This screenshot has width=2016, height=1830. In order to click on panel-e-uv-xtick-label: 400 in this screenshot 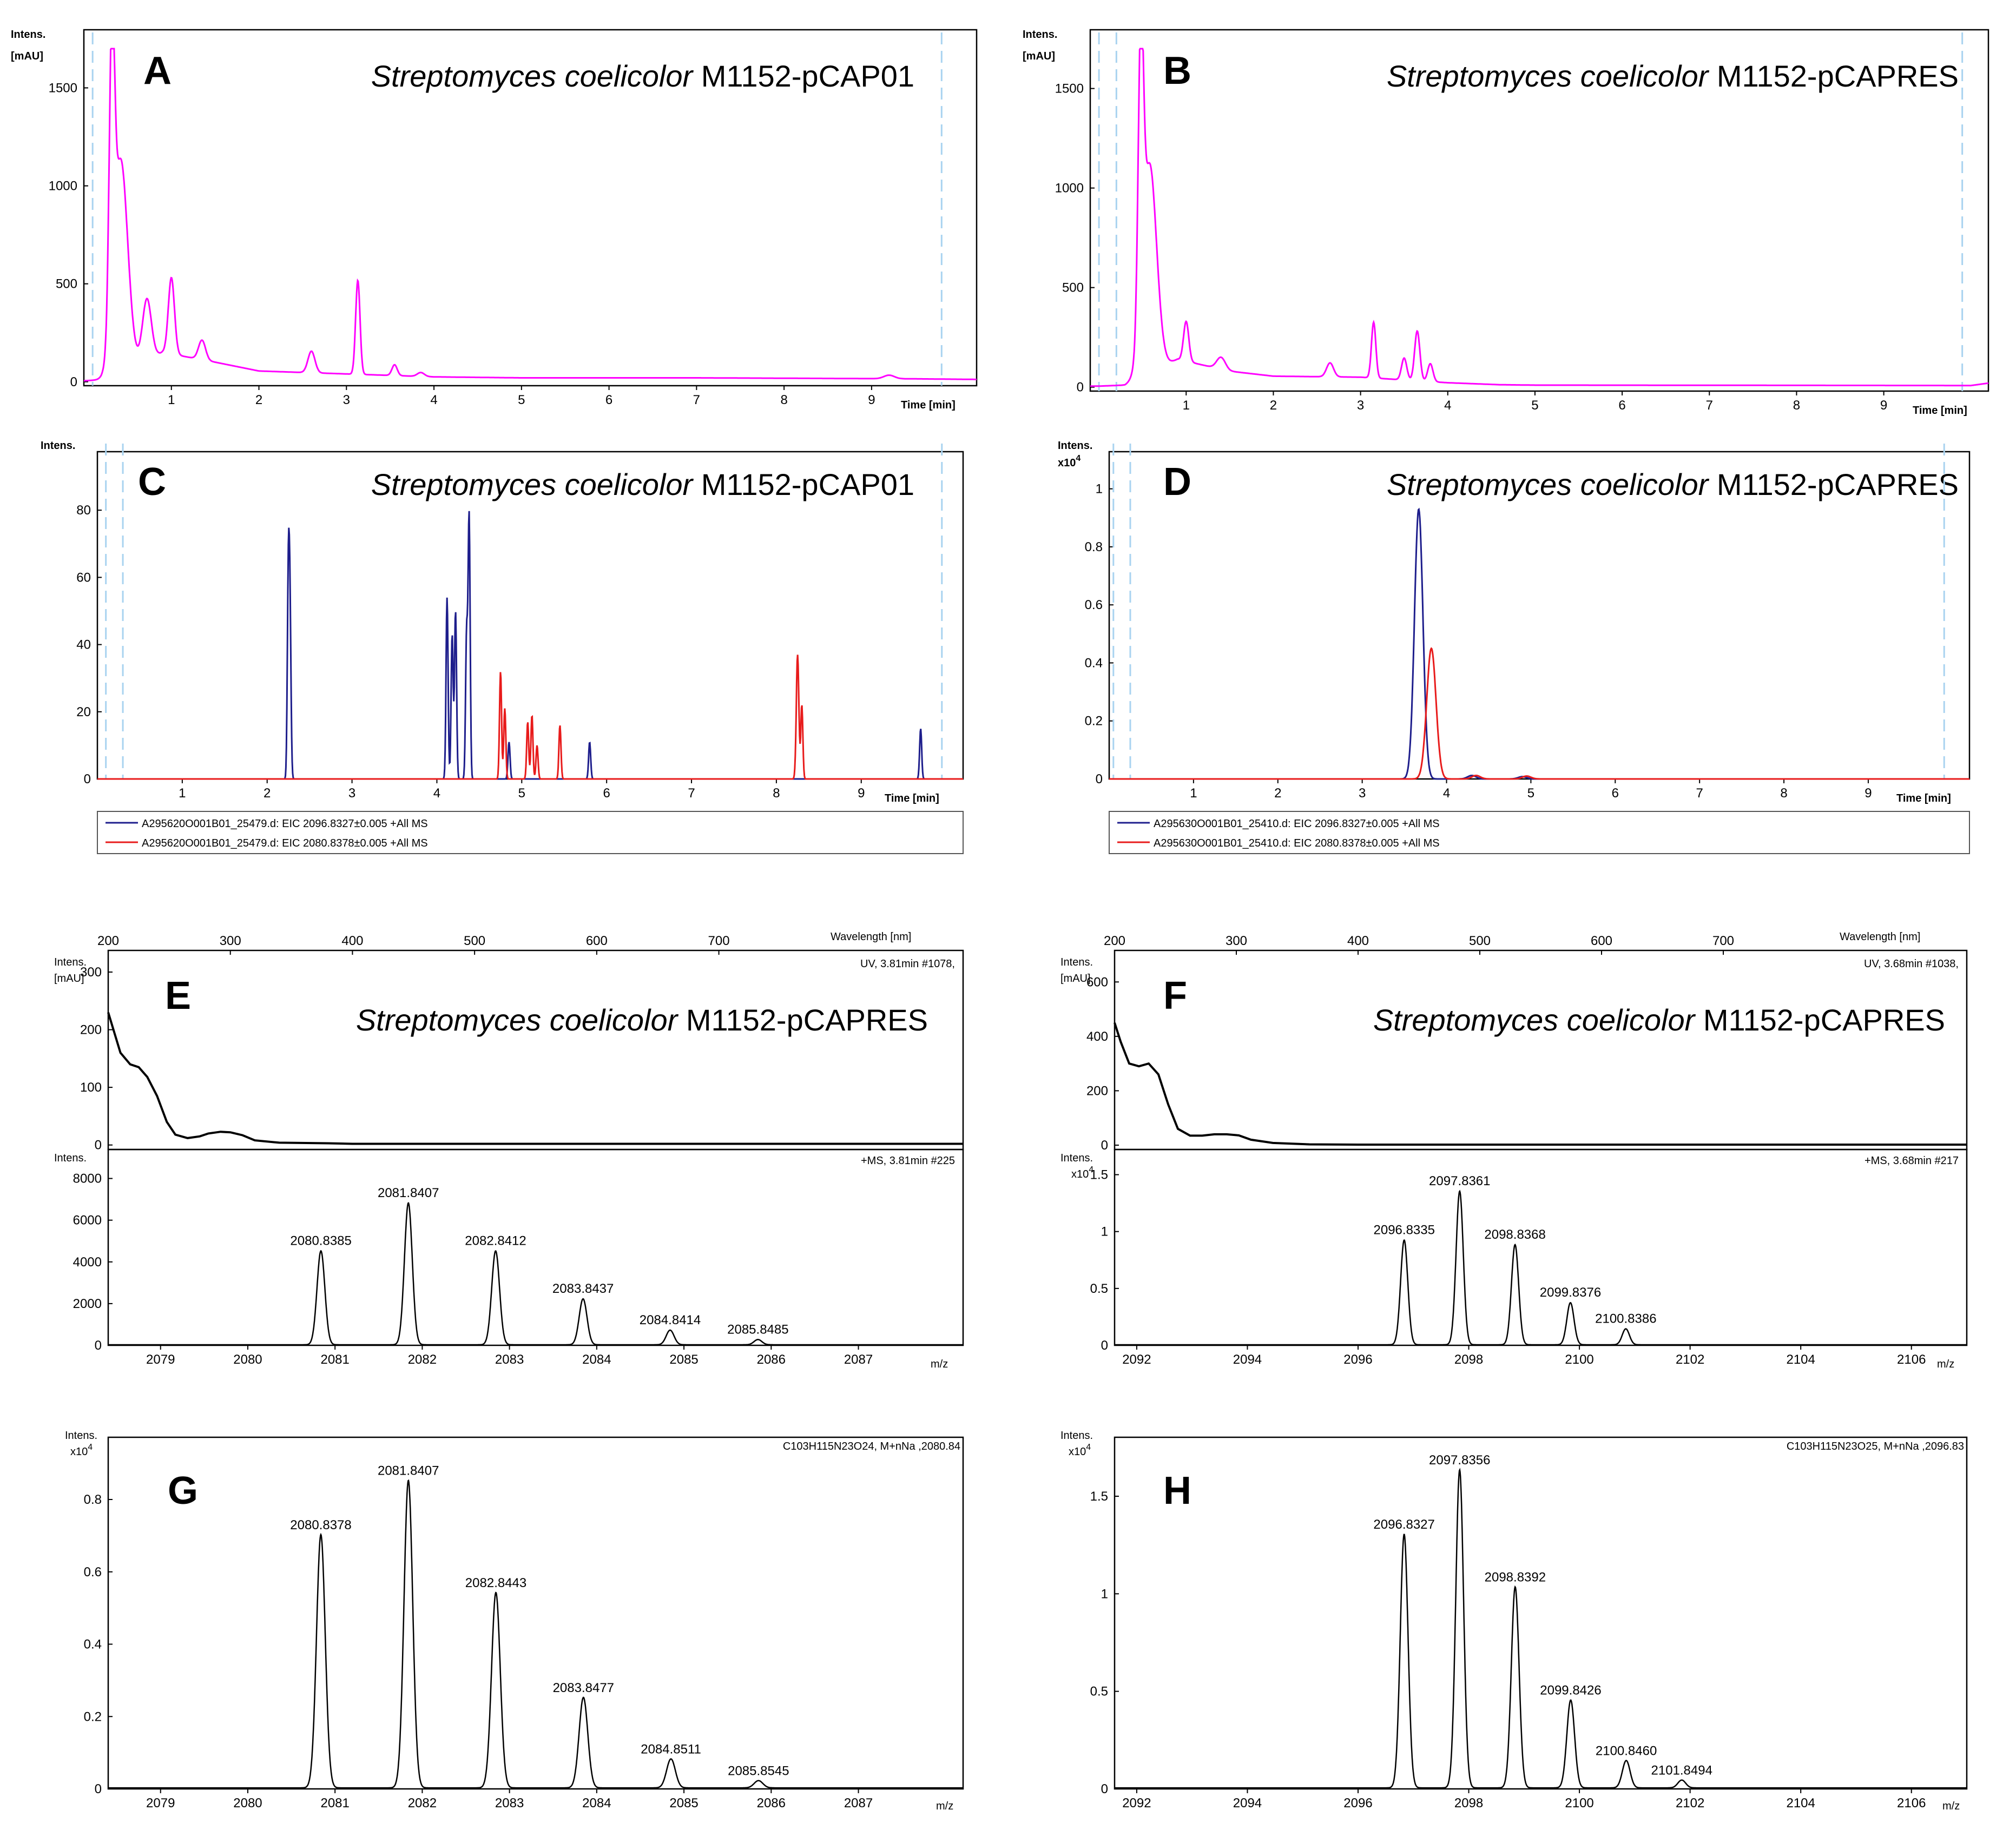, I will do `click(352, 941)`.